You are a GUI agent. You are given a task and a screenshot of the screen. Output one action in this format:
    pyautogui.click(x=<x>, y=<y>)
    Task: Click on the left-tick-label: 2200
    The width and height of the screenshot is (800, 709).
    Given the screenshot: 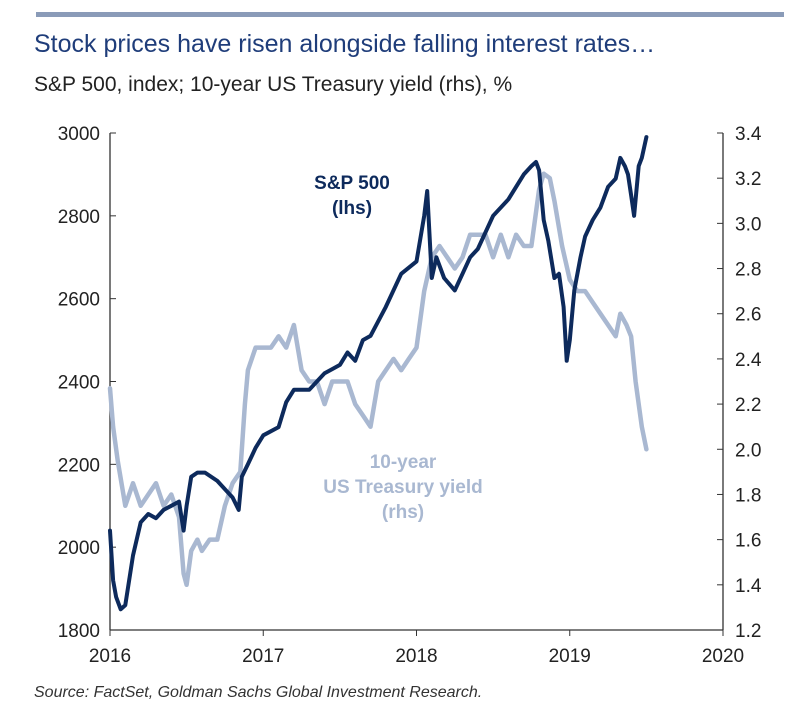 What is the action you would take?
    pyautogui.click(x=79, y=465)
    